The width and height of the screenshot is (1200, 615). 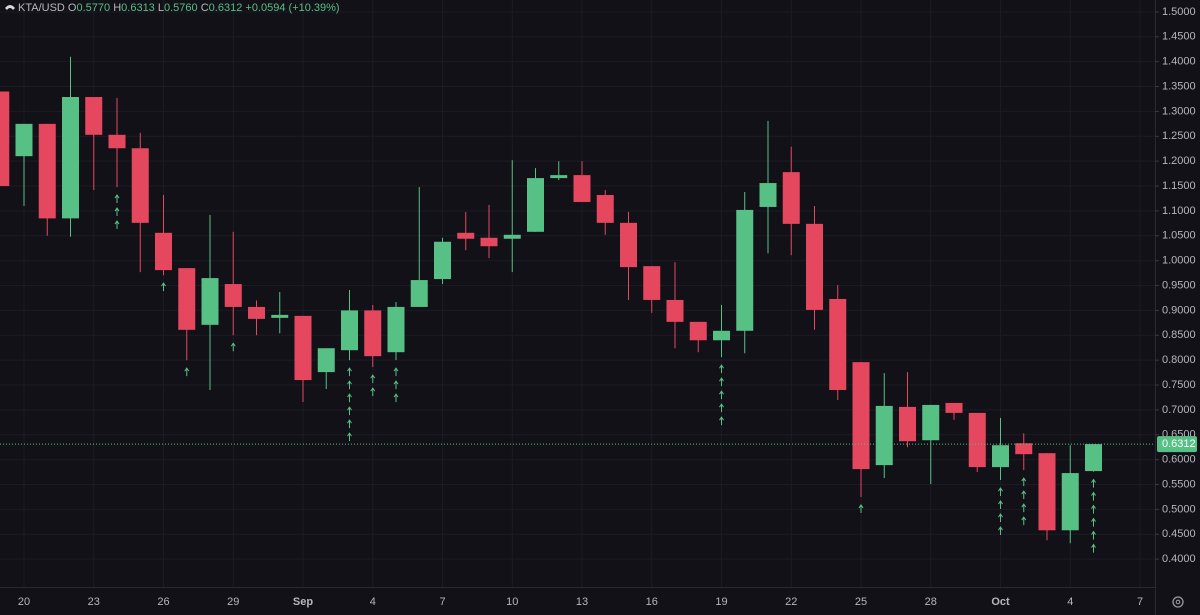 What do you see at coordinates (861, 602) in the screenshot?
I see `x-tick-label: 25` at bounding box center [861, 602].